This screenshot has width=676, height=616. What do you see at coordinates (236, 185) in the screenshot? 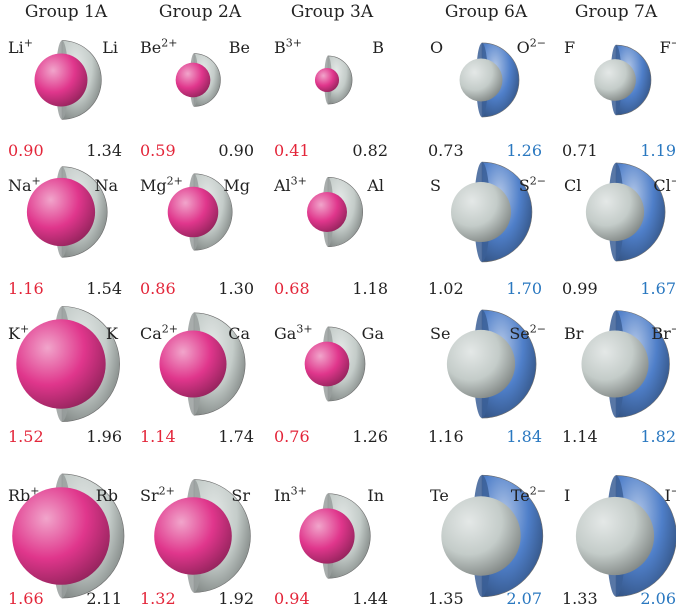
I see `atom-label: Mg` at bounding box center [236, 185].